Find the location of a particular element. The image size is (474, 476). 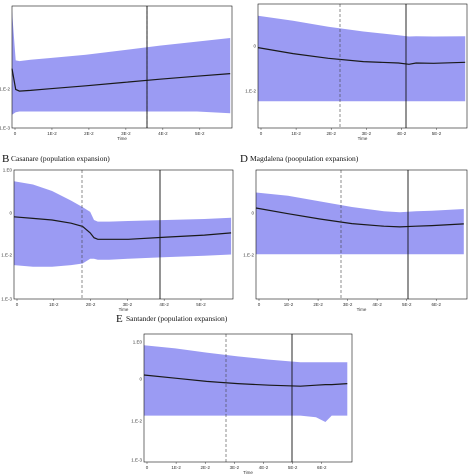

y-tick-label-2-3: 1.E-3 is located at coordinates (6, 299).